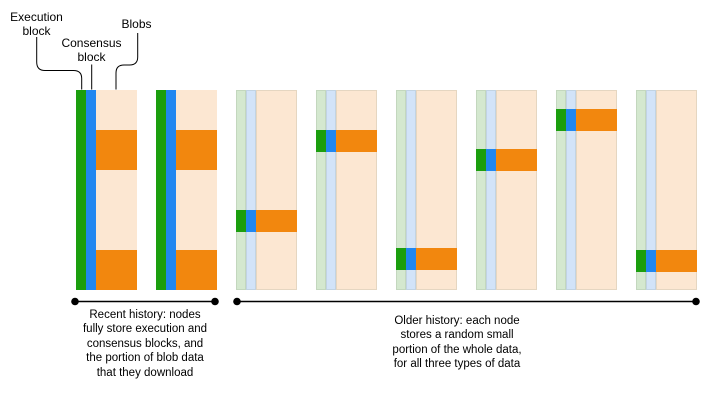 This screenshot has width=716, height=400. What do you see at coordinates (237, 301) in the screenshot?
I see `older-range-left-dot` at bounding box center [237, 301].